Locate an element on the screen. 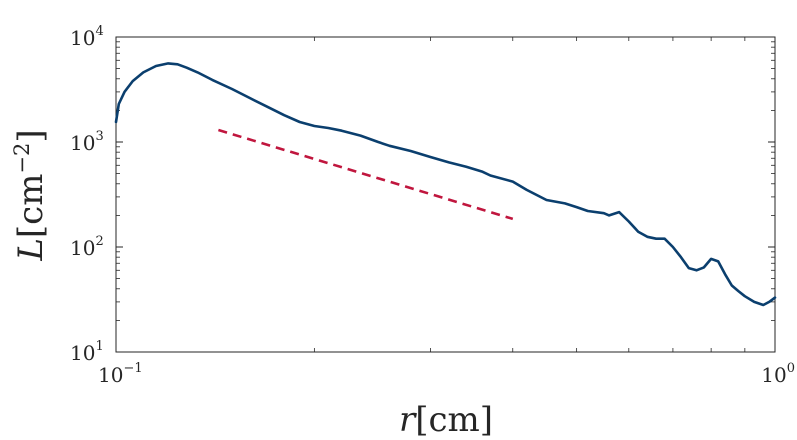  x-tick-label: 10⁰ is located at coordinates (778, 374).